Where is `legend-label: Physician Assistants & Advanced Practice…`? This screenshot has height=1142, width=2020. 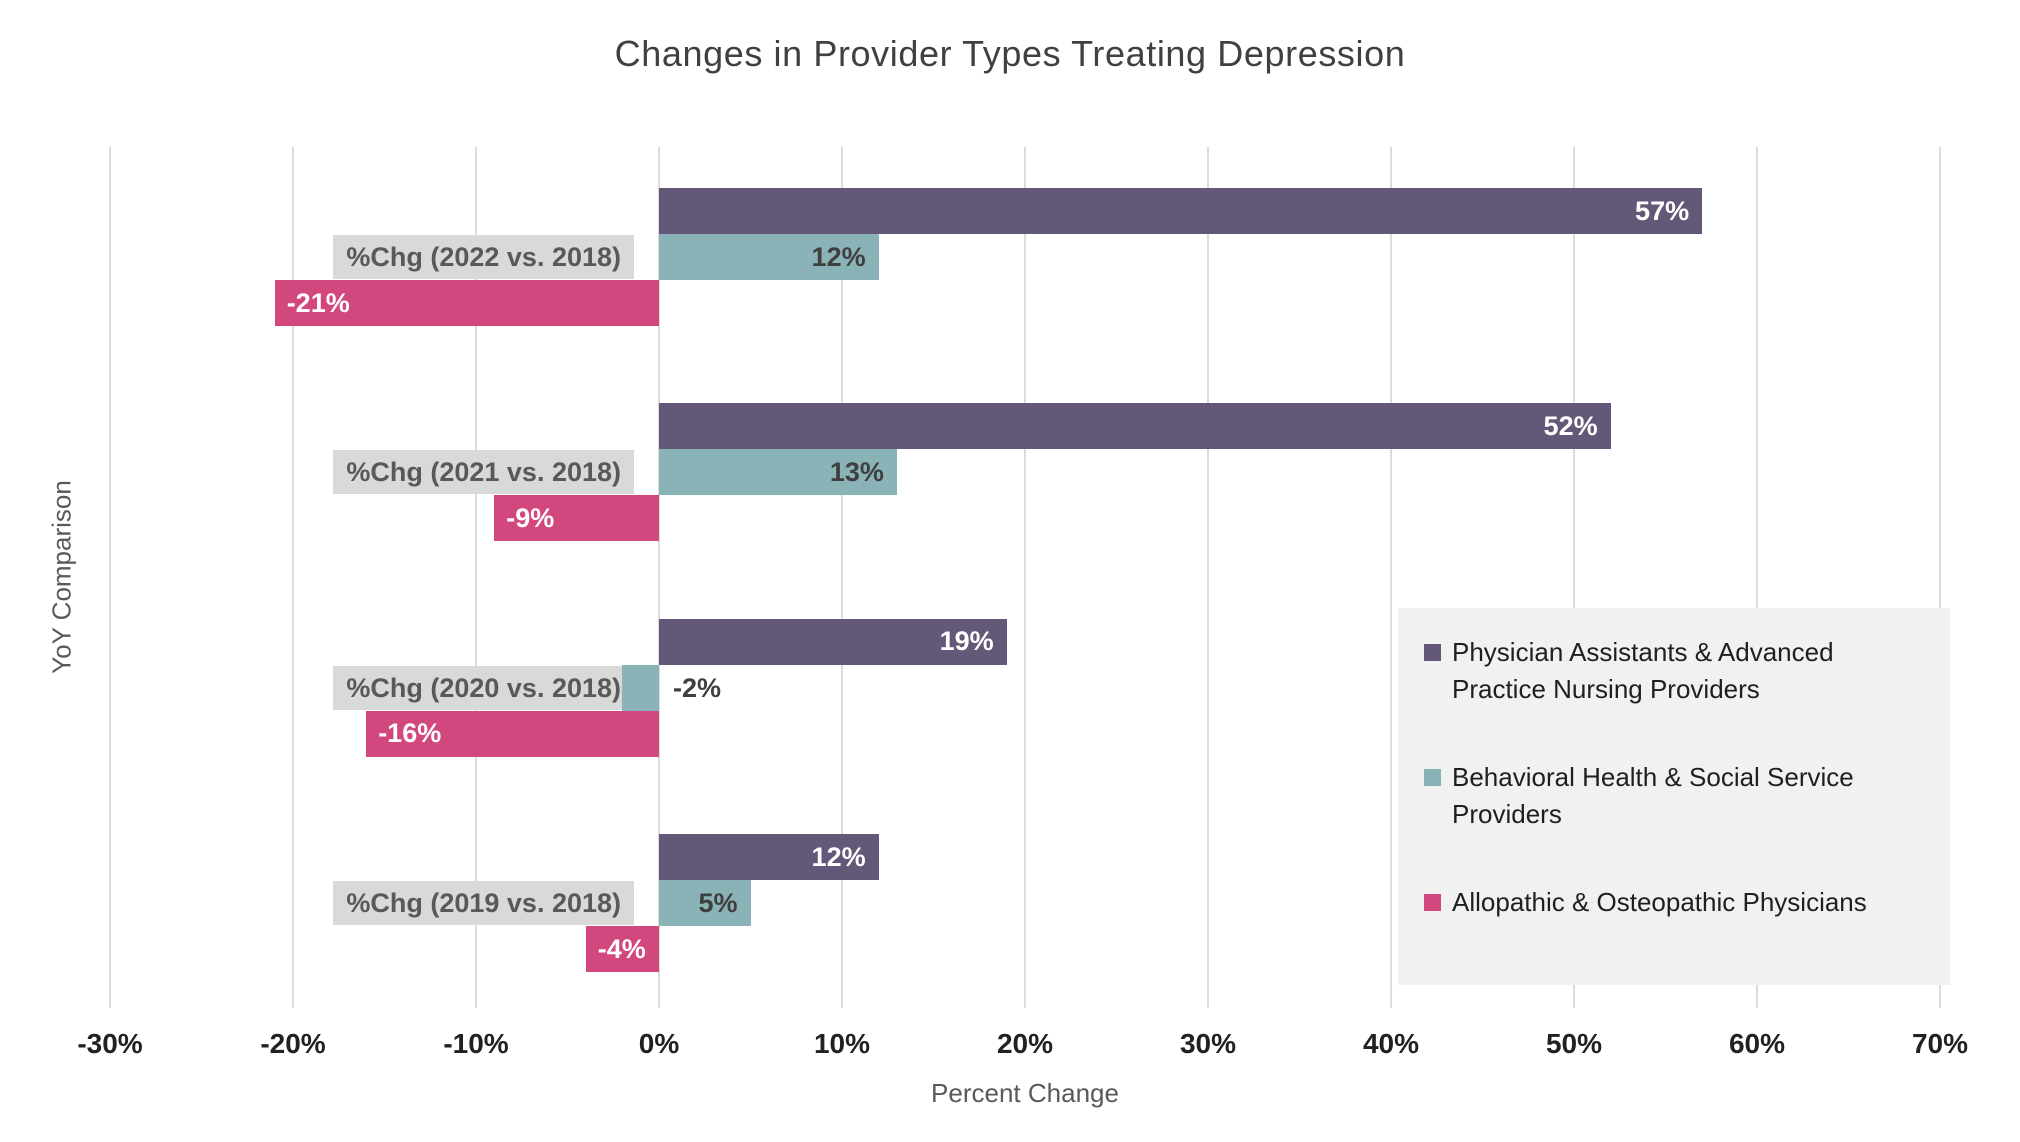
legend-label: Physician Assistants & Advanced Practice… is located at coordinates (1643, 670).